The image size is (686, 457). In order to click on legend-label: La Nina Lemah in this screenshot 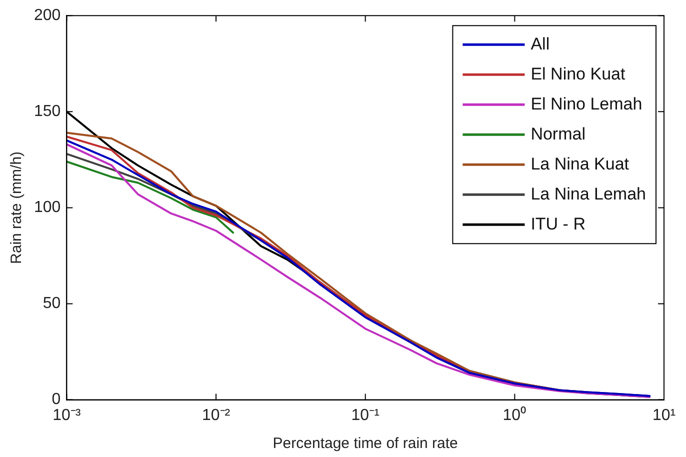, I will do `click(588, 194)`.